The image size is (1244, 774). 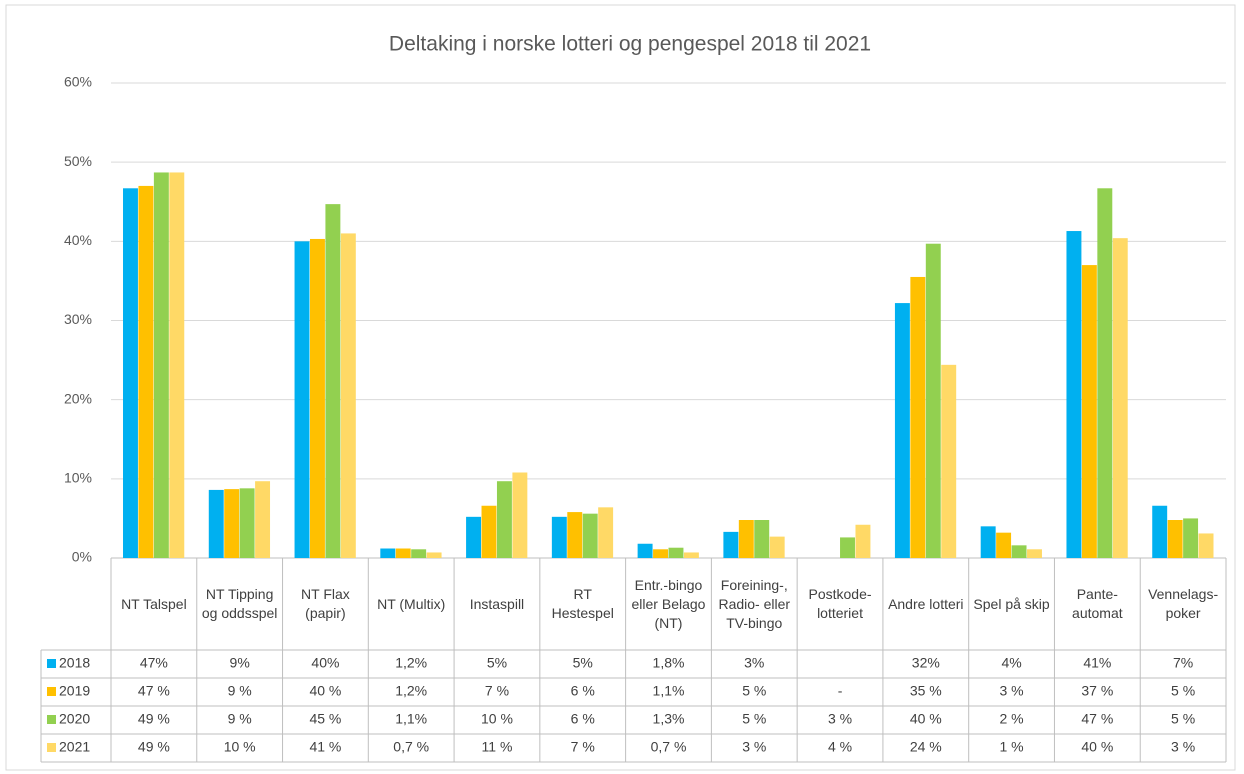 What do you see at coordinates (669, 747) in the screenshot?
I see `table-value: 0,7 %` at bounding box center [669, 747].